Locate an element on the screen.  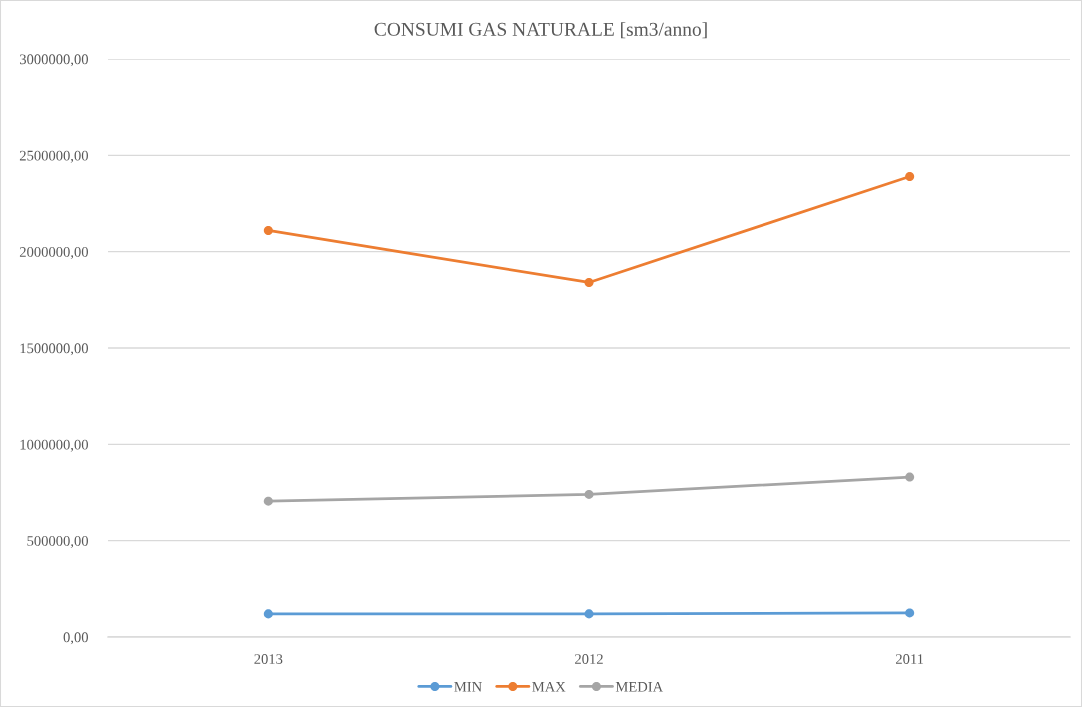
y-tick-label: 2000000,00 is located at coordinates (53, 253).